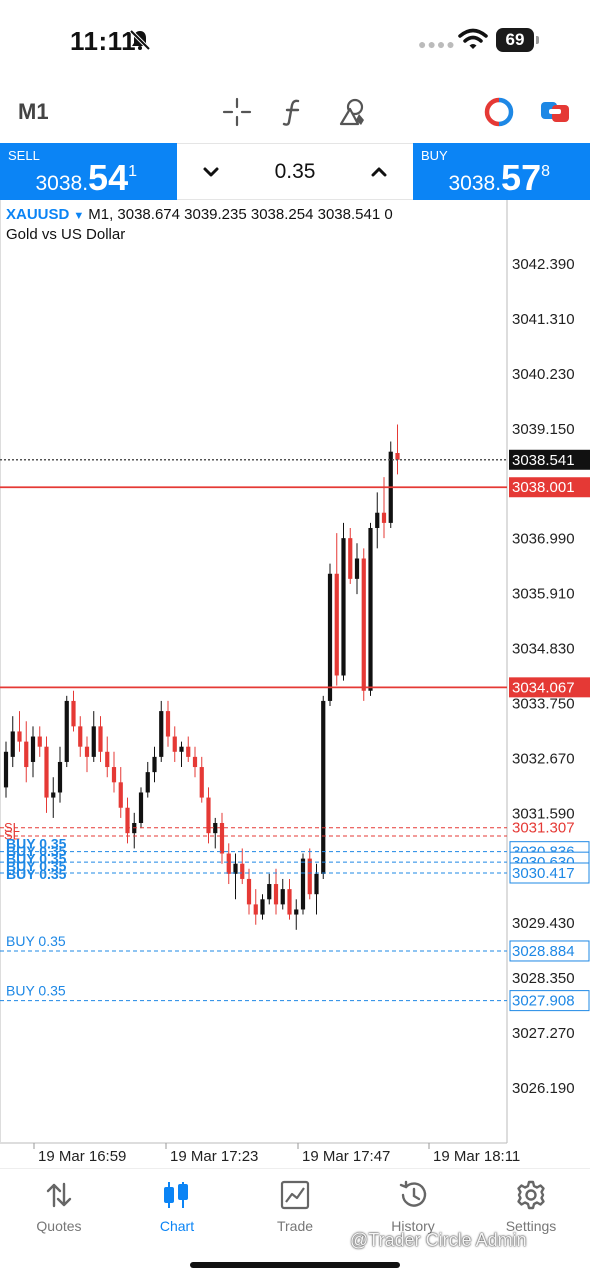  Describe the element at coordinates (531, 1209) in the screenshot. I see `nav-settings: Settings` at that location.